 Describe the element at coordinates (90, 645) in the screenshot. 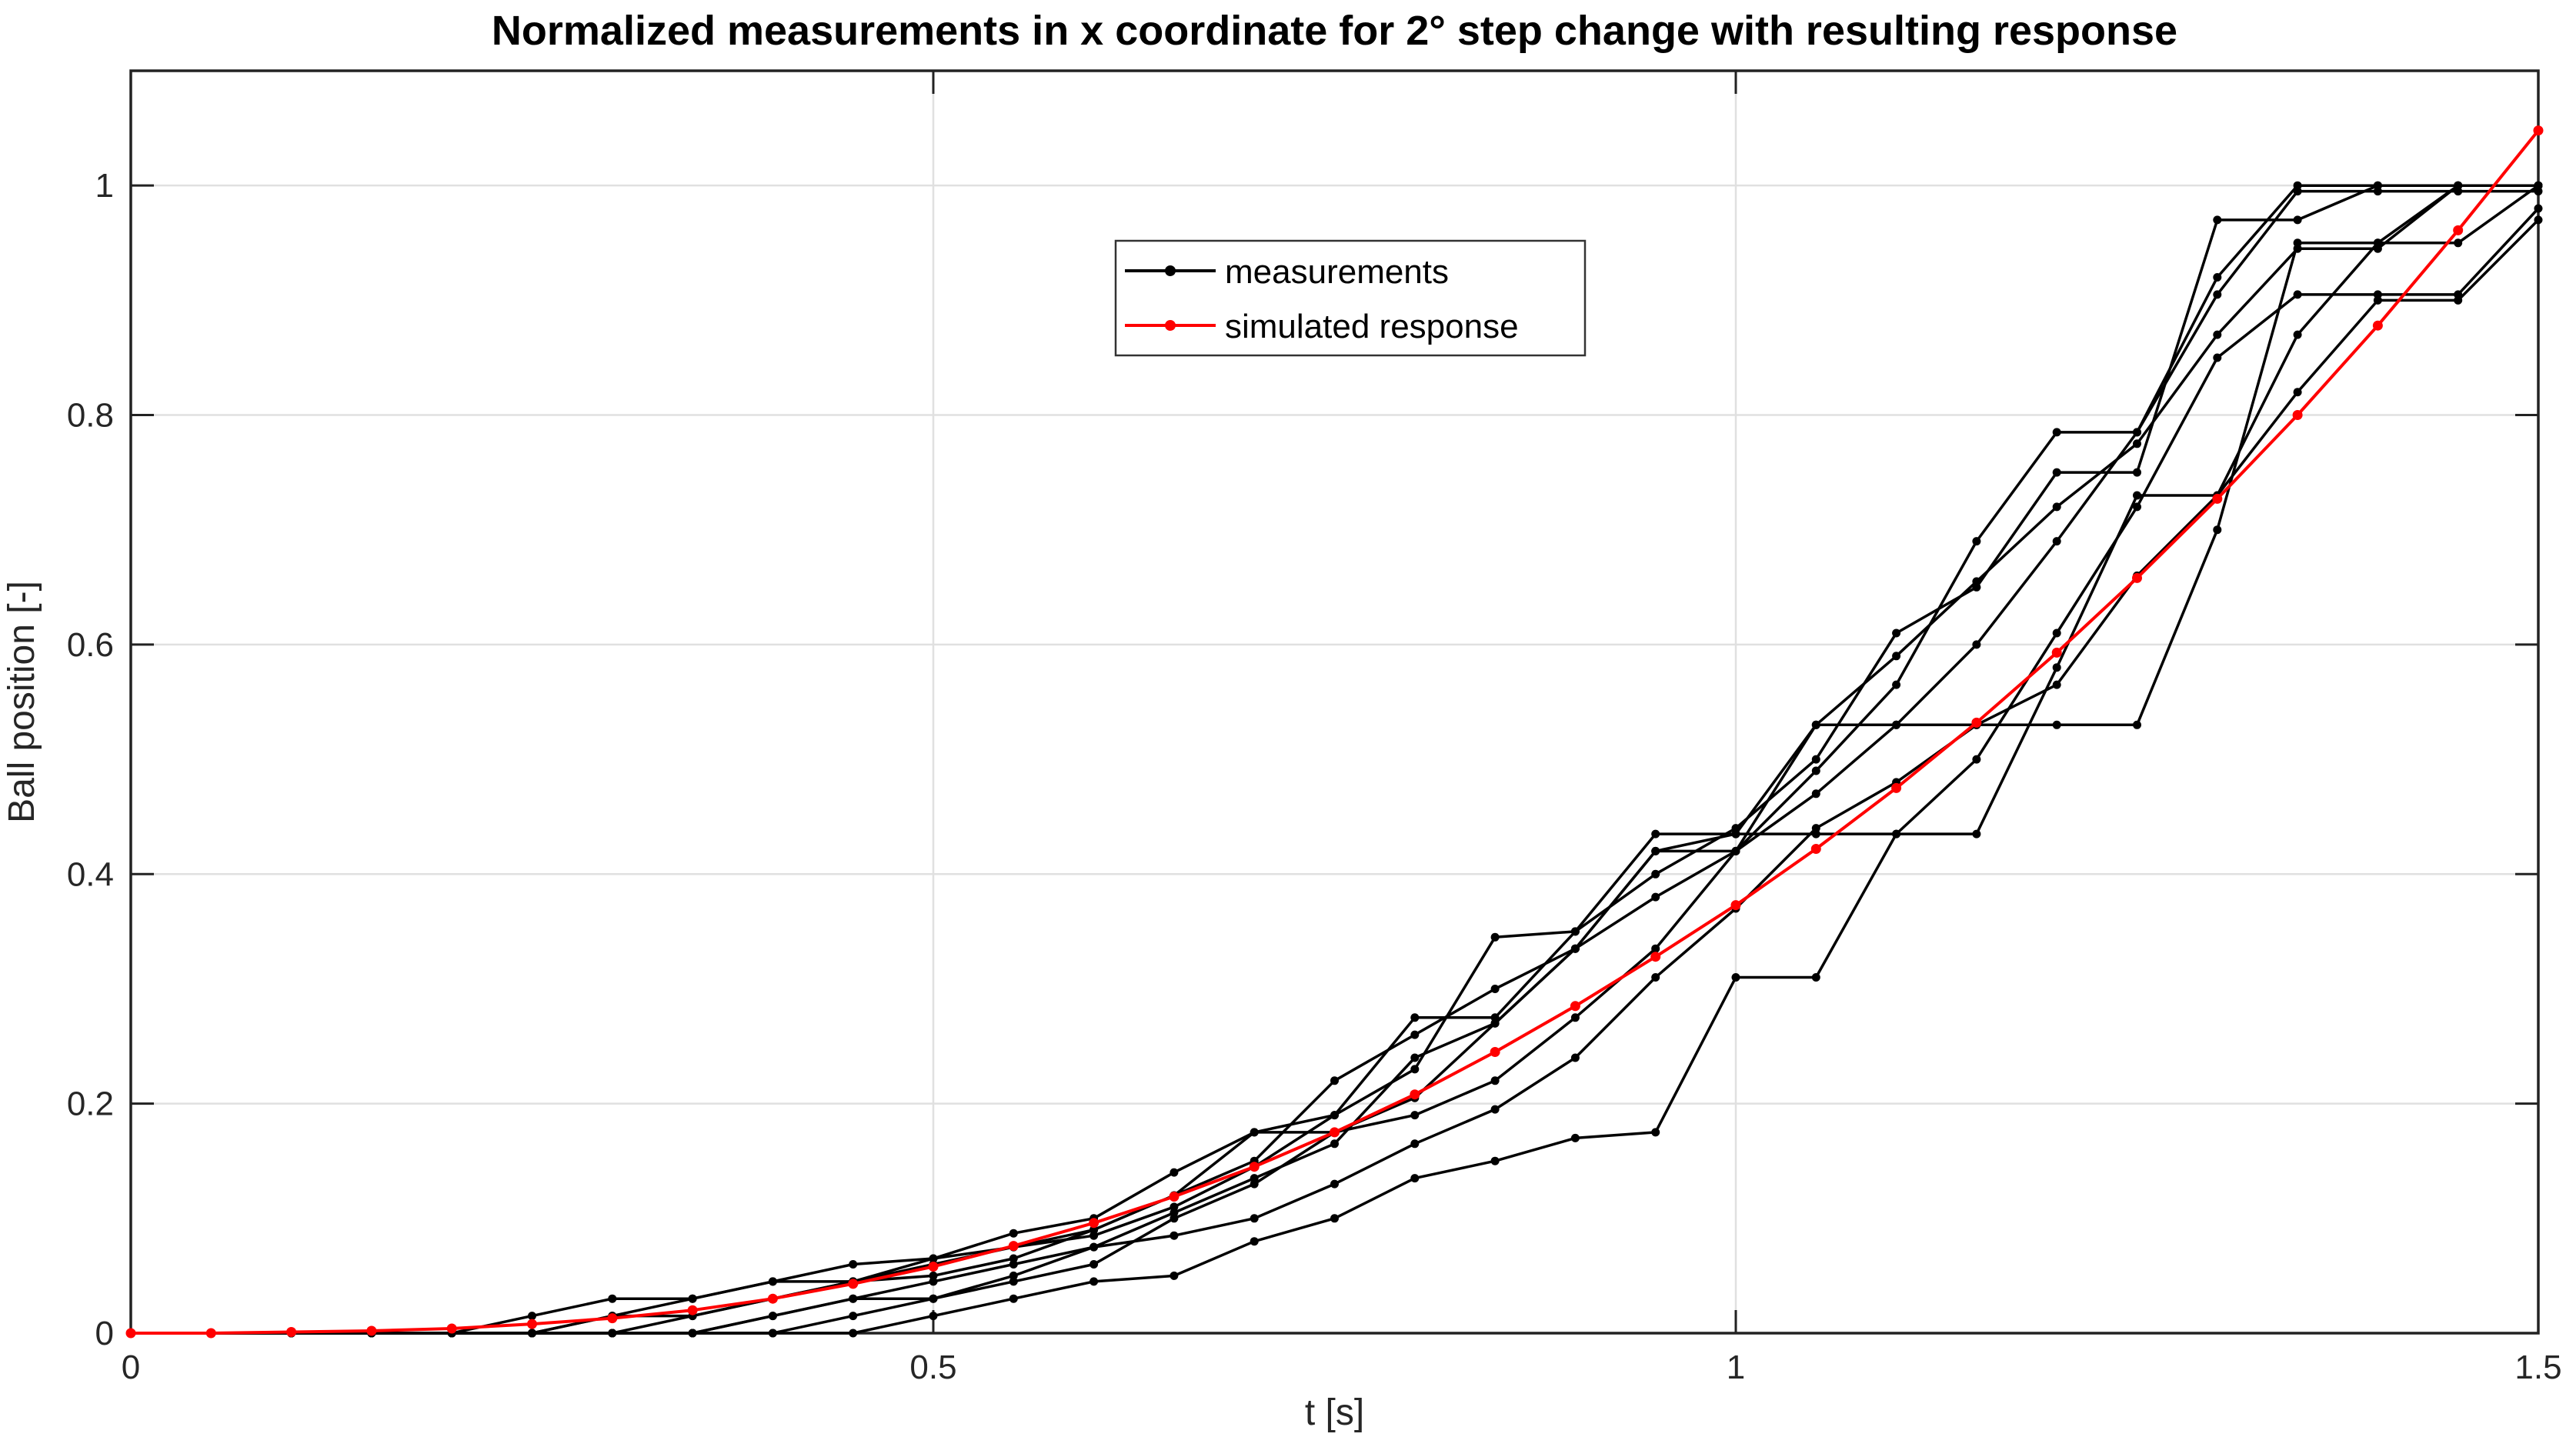

I see `y-tick-label: 0.6` at that location.